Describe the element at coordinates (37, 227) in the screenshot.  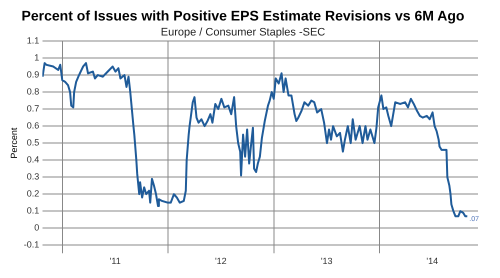
I see `y-tick-label: 0` at that location.